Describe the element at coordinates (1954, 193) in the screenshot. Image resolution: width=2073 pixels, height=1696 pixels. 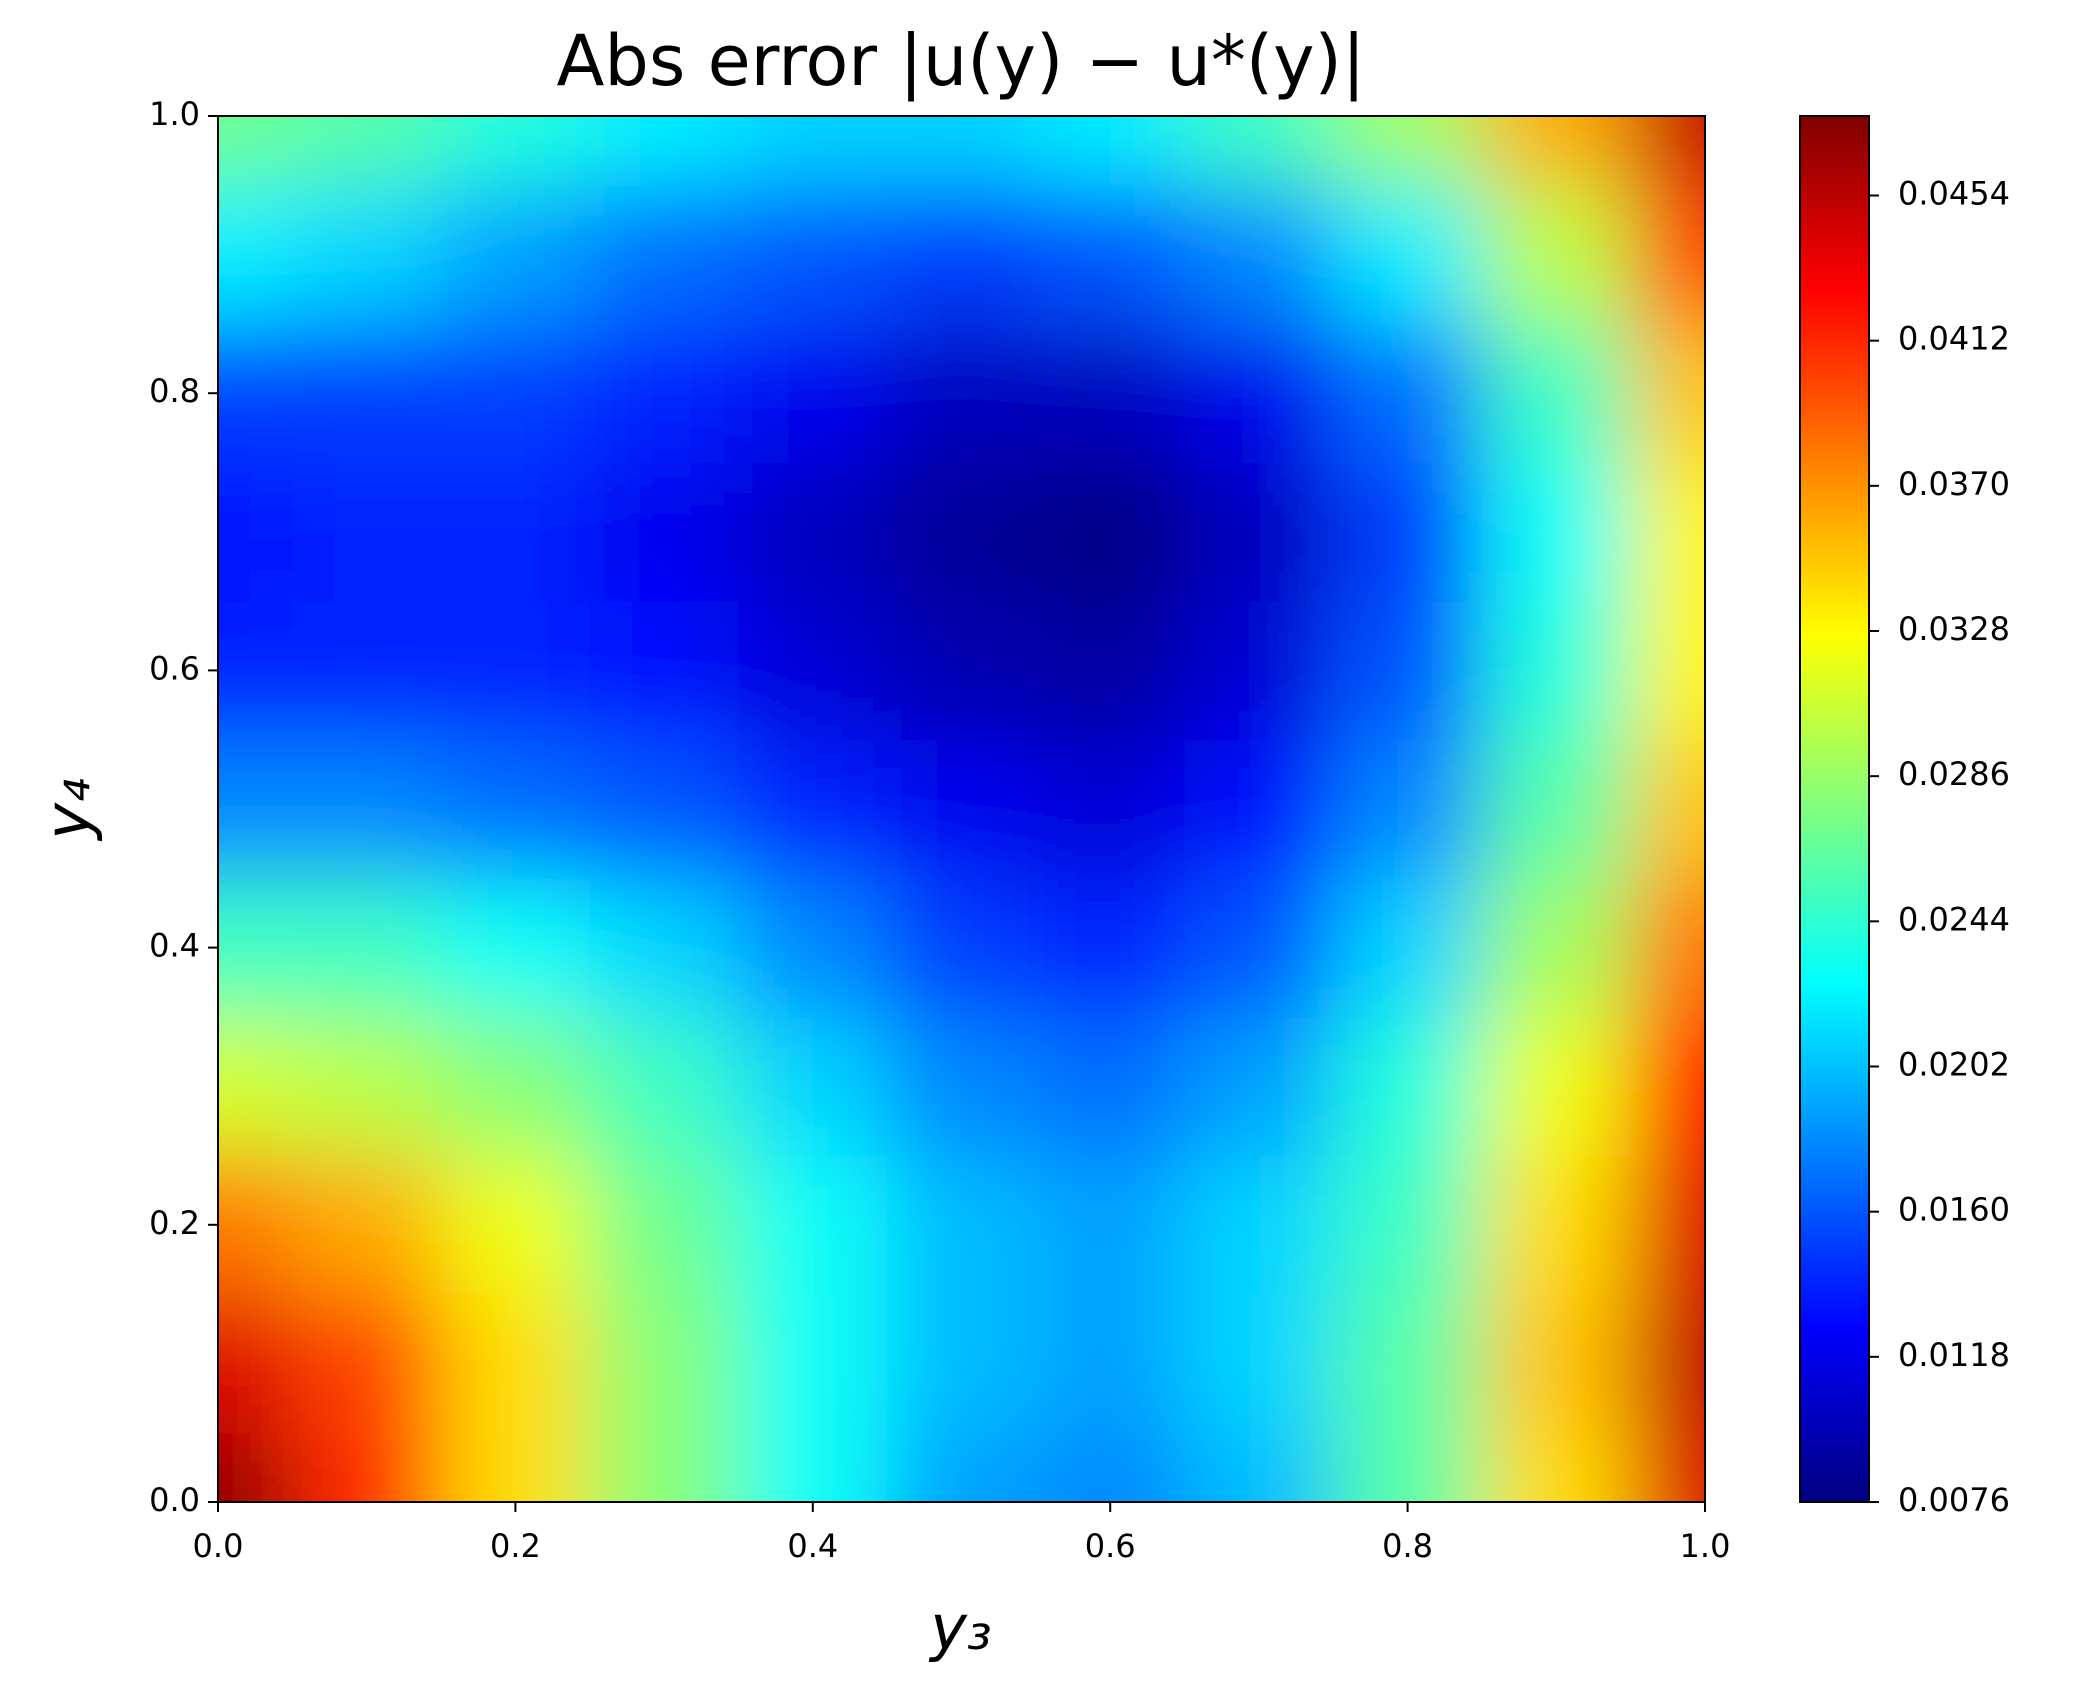
I see `colorbar-tick-label: 0.0454` at that location.